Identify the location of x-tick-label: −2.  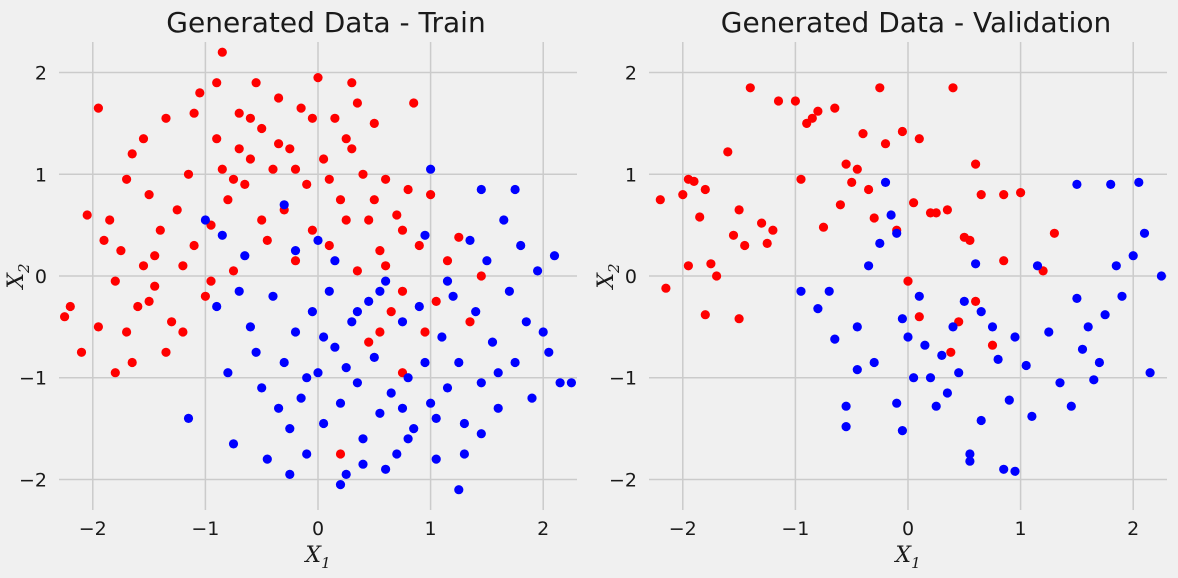
(93, 529).